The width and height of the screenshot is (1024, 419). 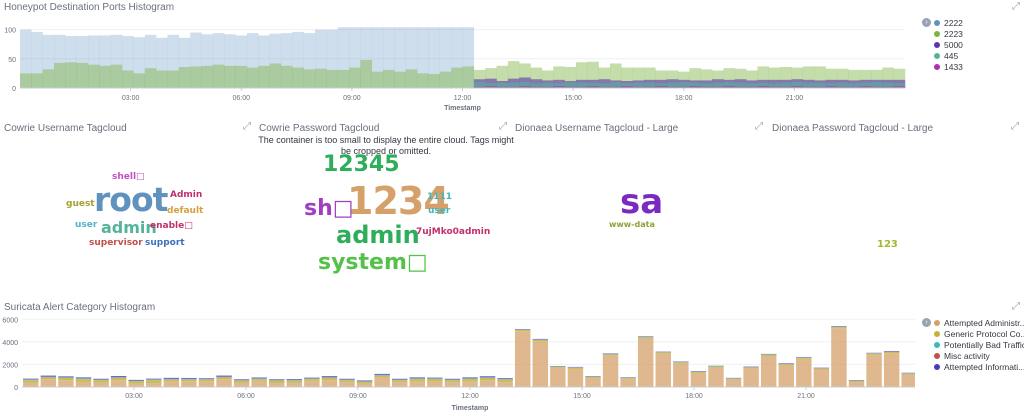 What do you see at coordinates (165, 243) in the screenshot?
I see `tag-support: support` at bounding box center [165, 243].